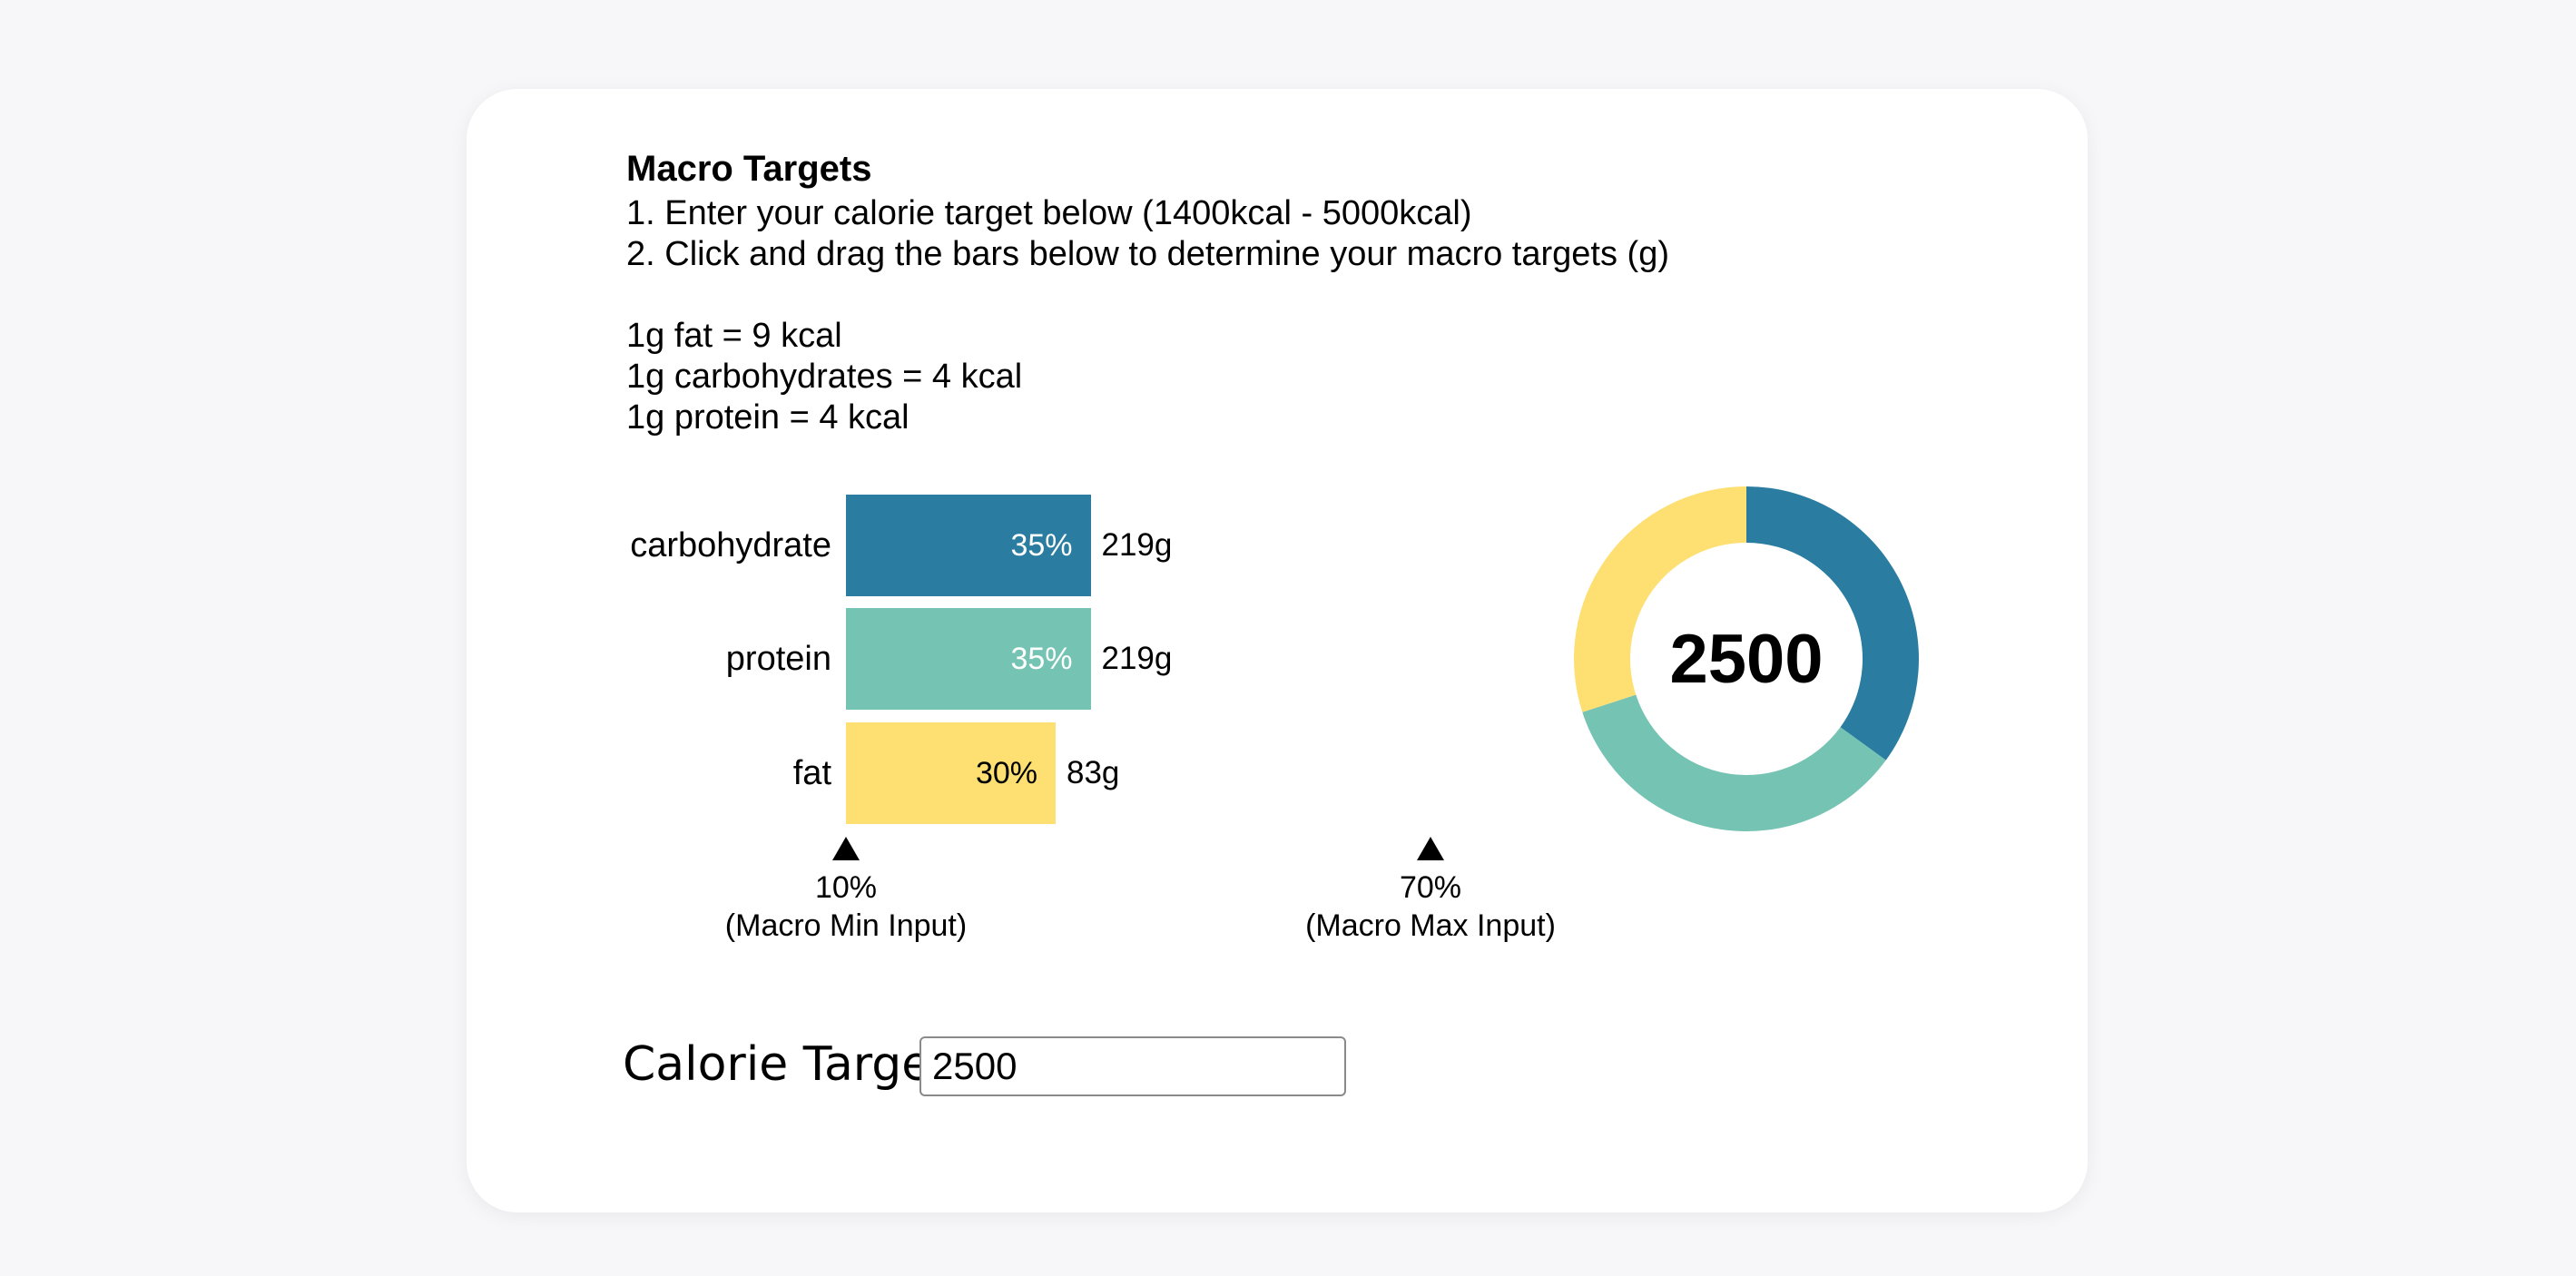  I want to click on conversion-carbohydrates: 1g carbohydrates = 4 kcal, so click(824, 377).